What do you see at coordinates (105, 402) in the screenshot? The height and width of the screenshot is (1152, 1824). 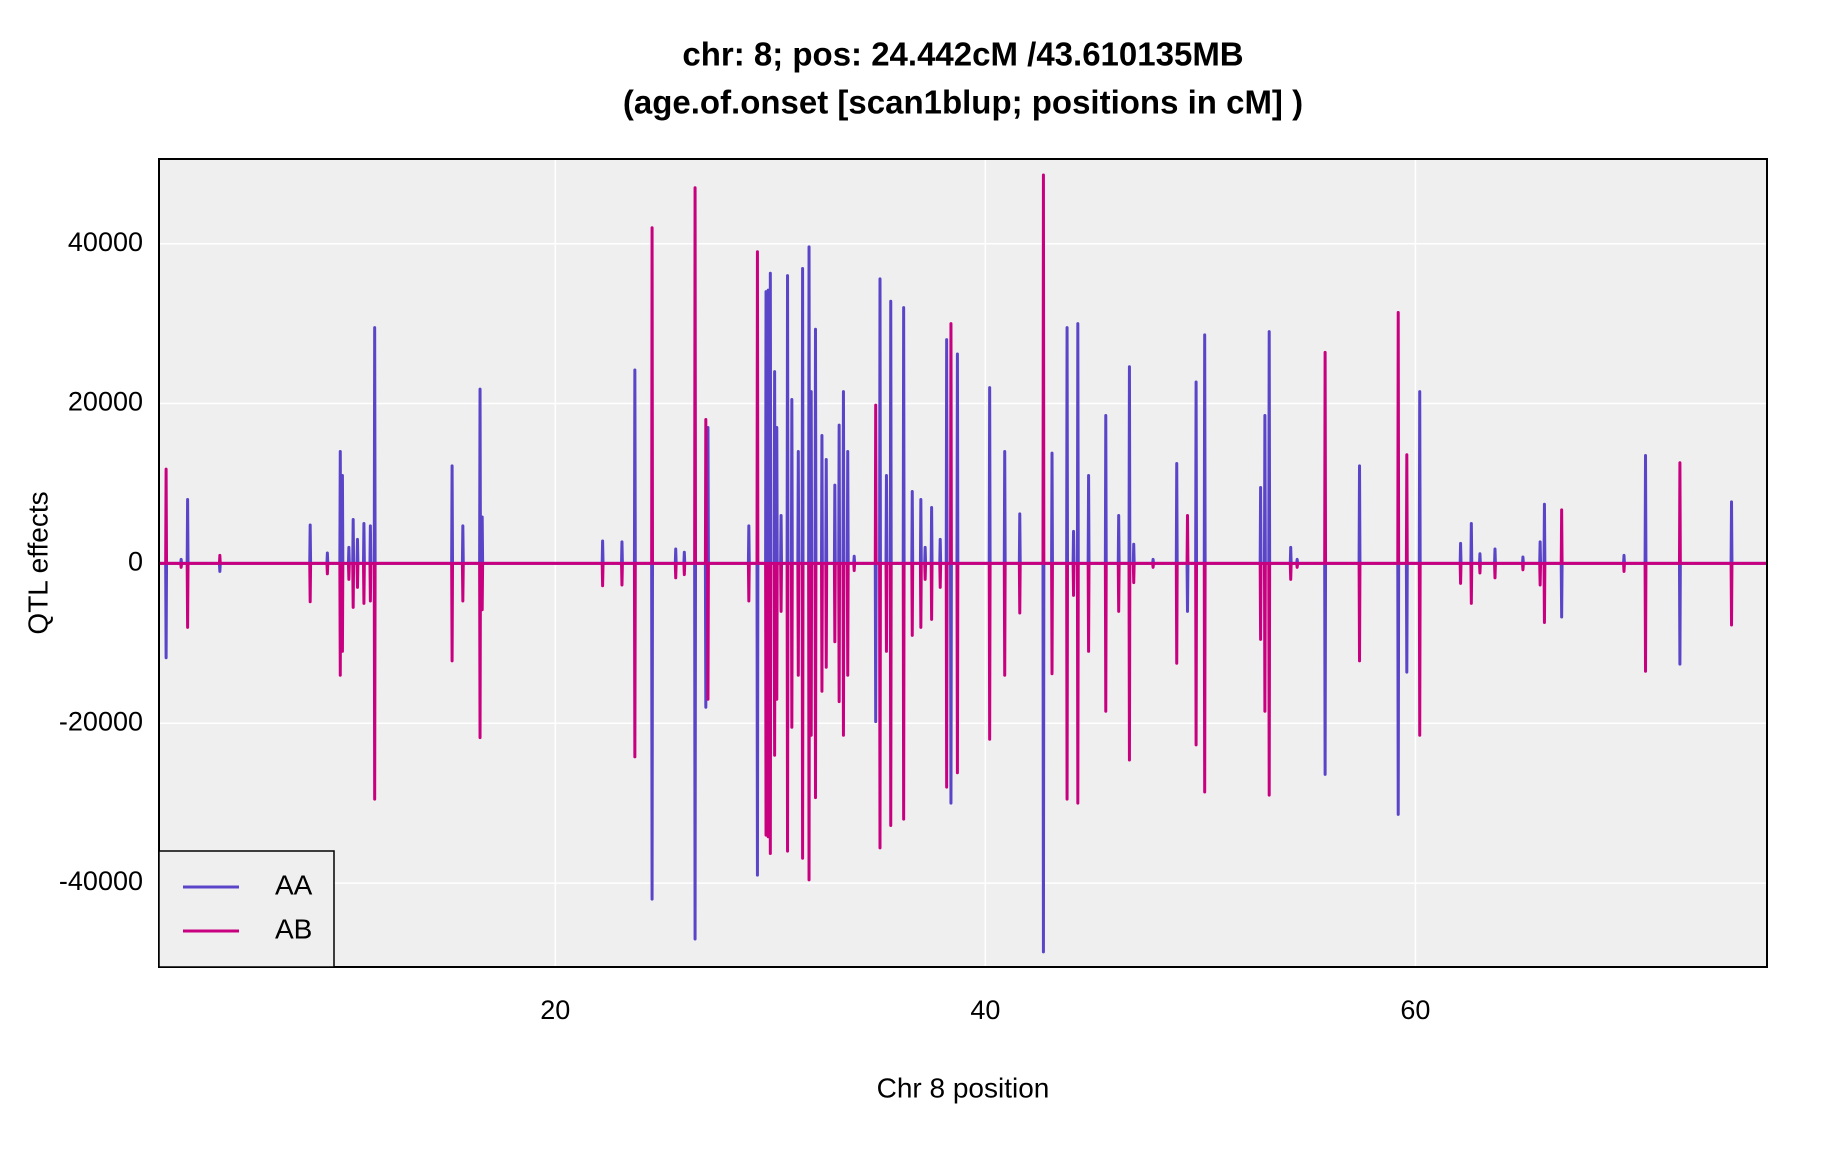 I see `y-tick-label: 20000` at bounding box center [105, 402].